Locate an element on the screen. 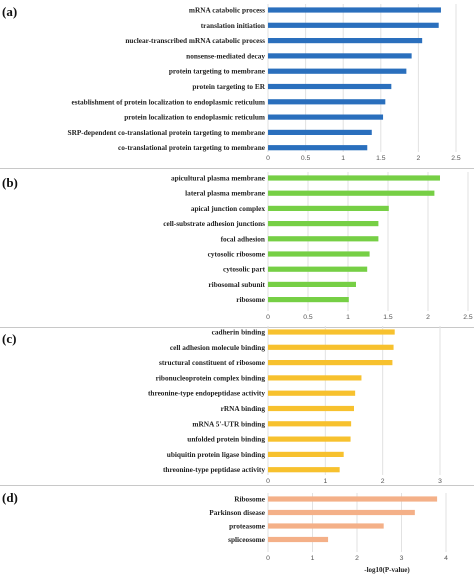 Image resolution: width=474 pixels, height=578 pixels. category-label: apical junction complex is located at coordinates (228, 208).